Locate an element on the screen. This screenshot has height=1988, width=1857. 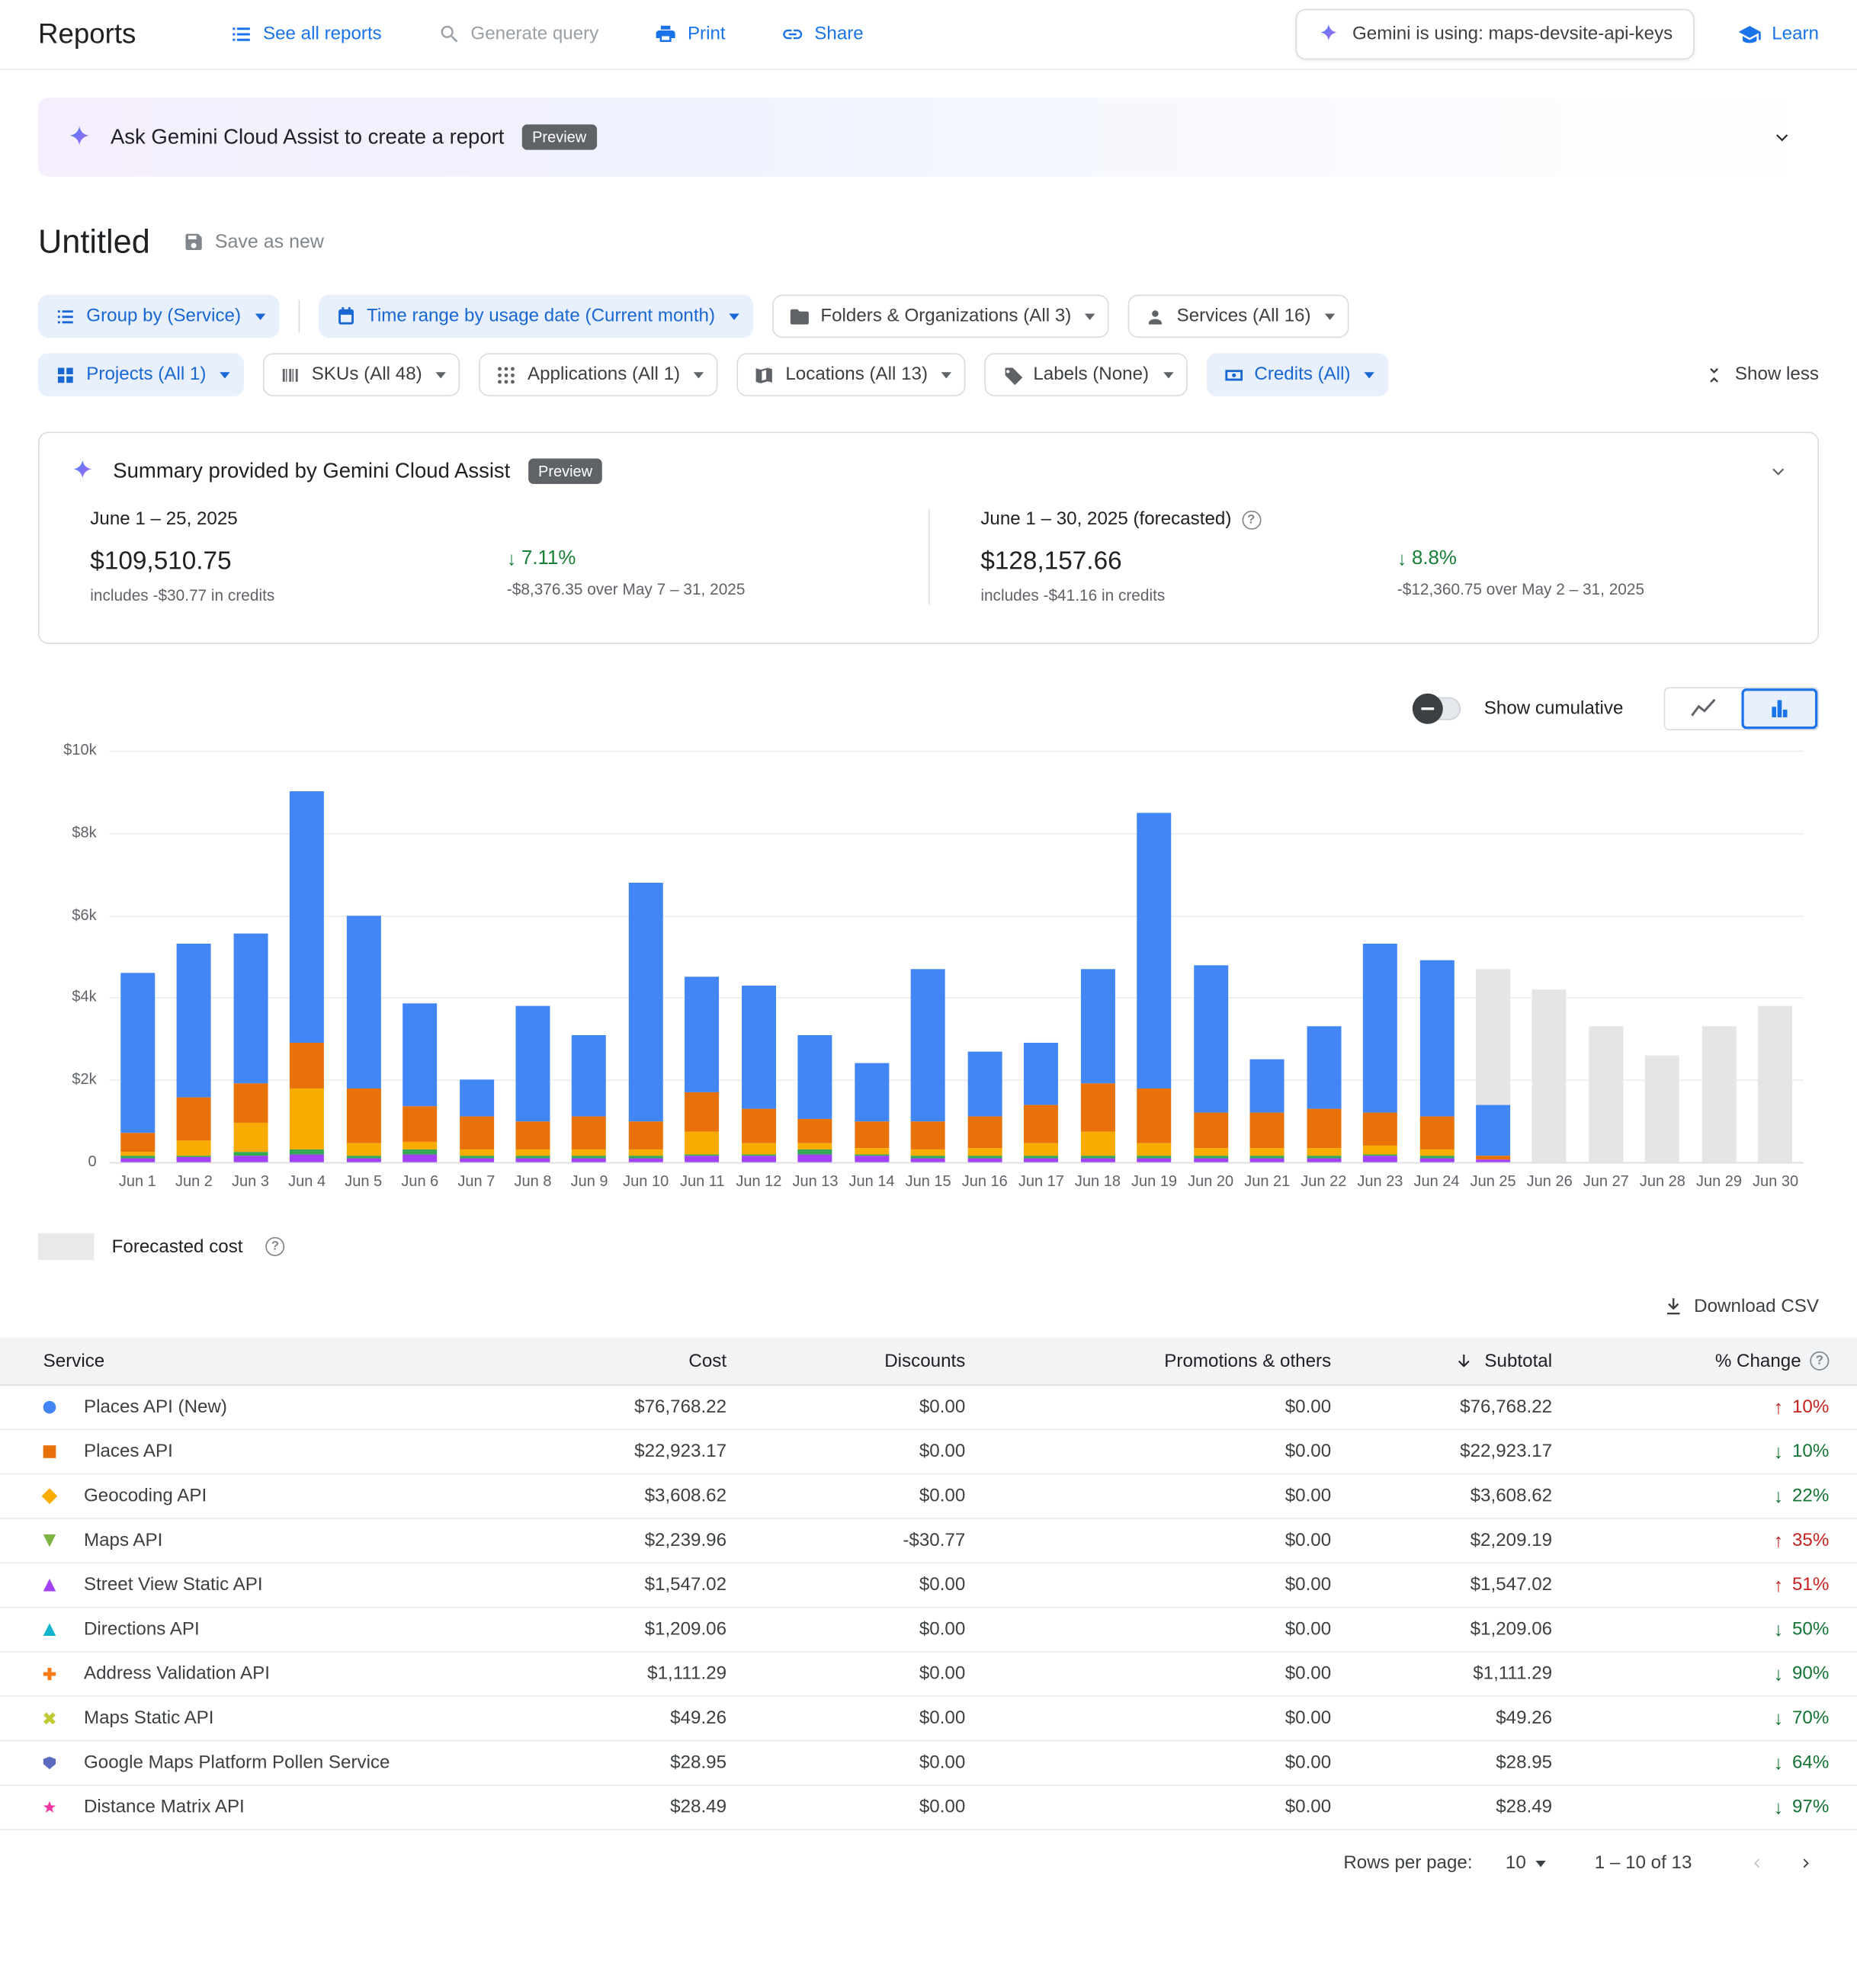
gemini-status-box: Gemini is using: maps-devsite-api-keys is located at coordinates (1495, 34).